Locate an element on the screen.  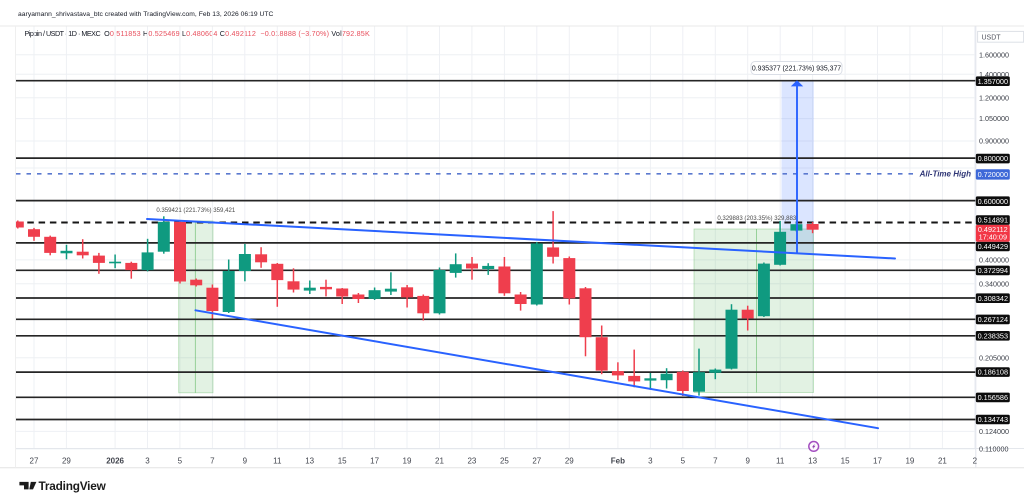
svg-text: 0.134743 is located at coordinates (993, 419).